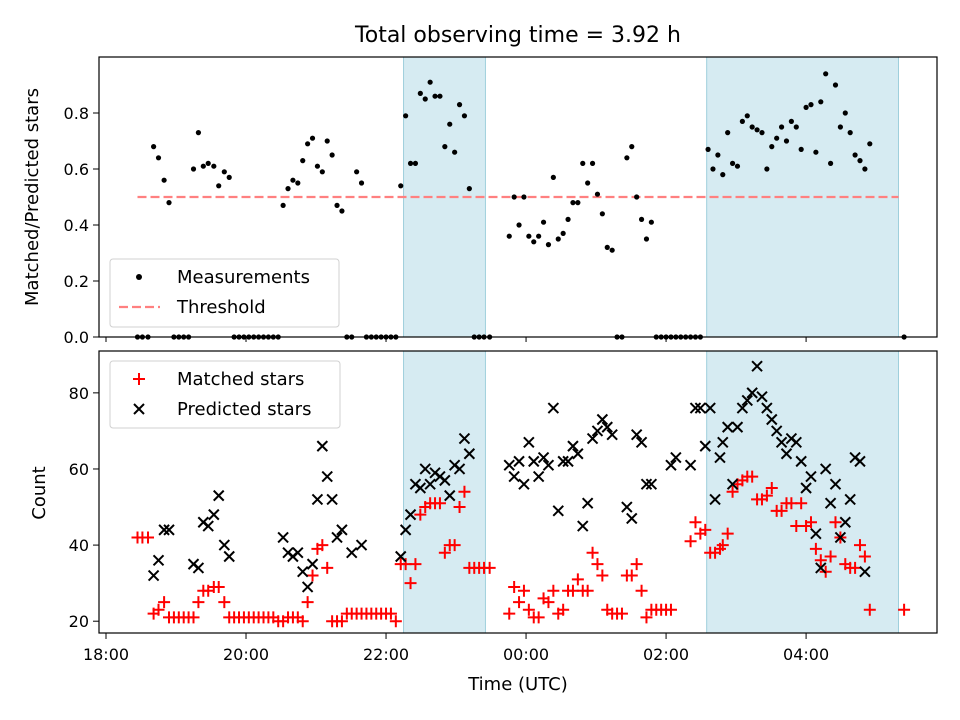 Image resolution: width=960 pixels, height=720 pixels. What do you see at coordinates (224, 293) in the screenshot?
I see `top-legend-box` at bounding box center [224, 293].